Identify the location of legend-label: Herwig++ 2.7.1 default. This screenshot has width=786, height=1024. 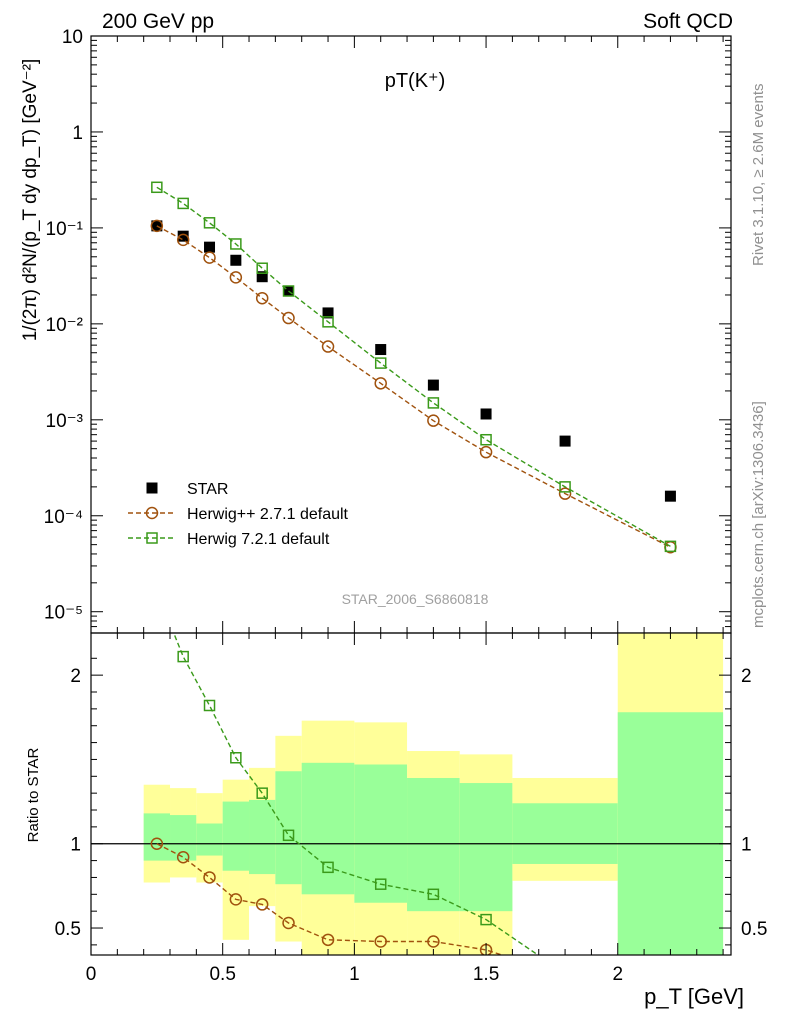
(268, 514).